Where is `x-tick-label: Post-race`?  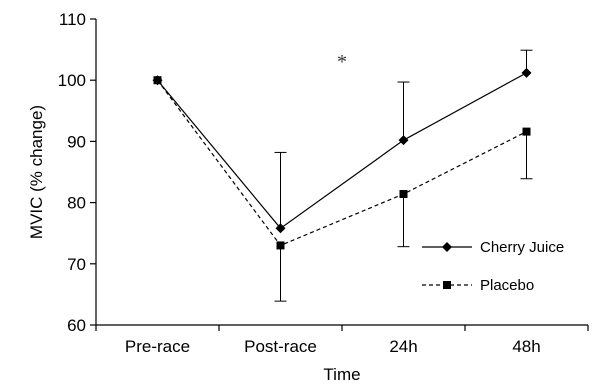
x-tick-label: Post-race is located at coordinates (280, 346).